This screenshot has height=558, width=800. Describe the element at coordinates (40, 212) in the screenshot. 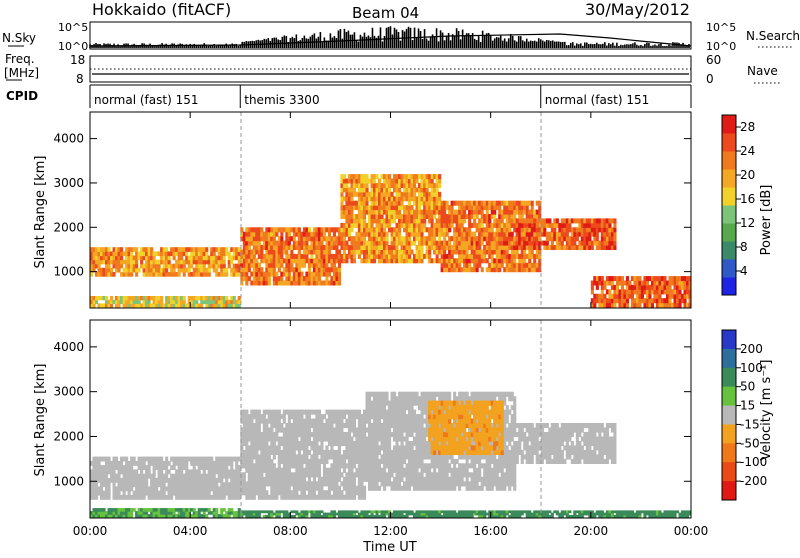

I see `power-ylabel: Slant Range [km]` at that location.